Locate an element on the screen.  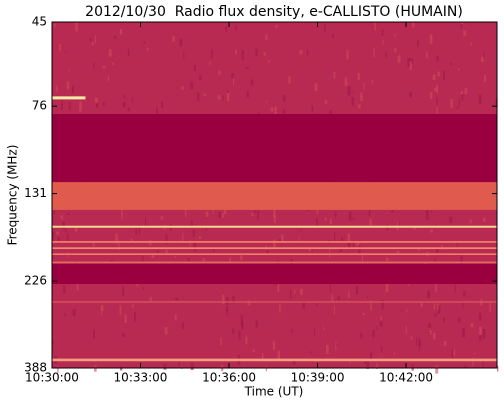
x-tick-label: 10:30:00 is located at coordinates (52, 378).